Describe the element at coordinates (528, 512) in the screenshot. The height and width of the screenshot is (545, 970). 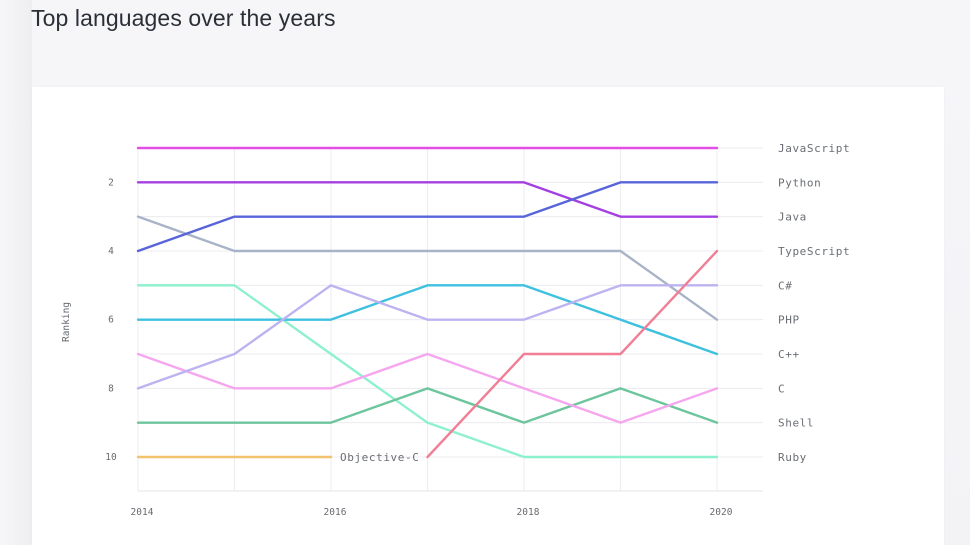
I see `x-tick-label: 2018` at that location.